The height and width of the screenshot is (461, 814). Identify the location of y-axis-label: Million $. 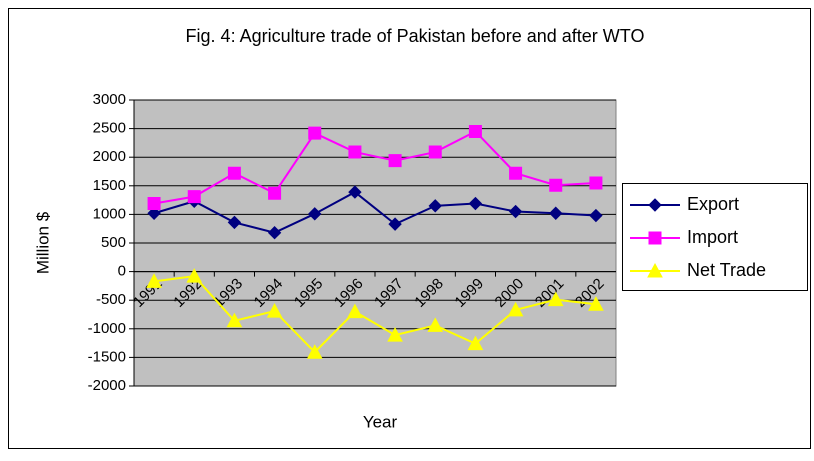
(42, 242).